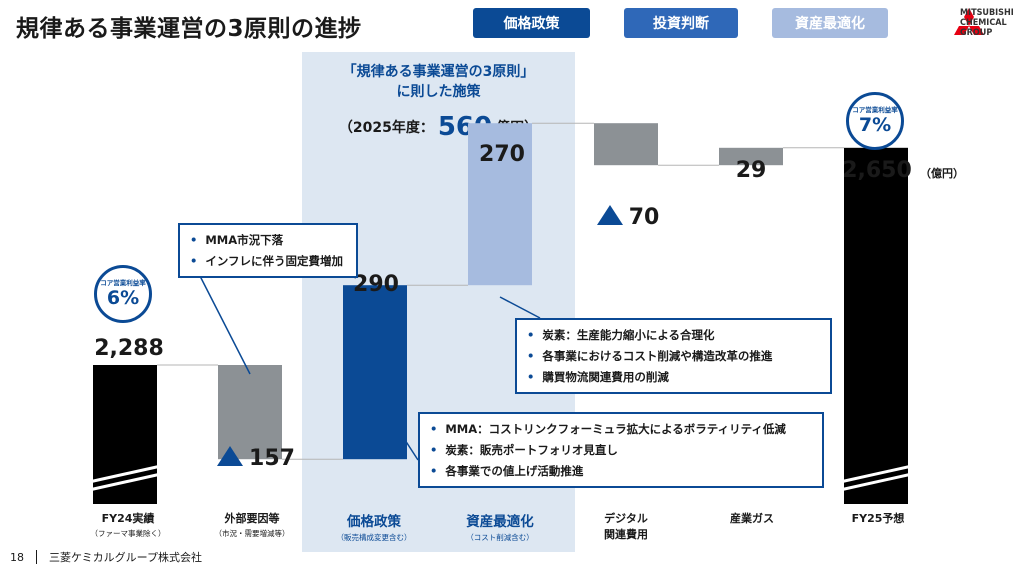 Image resolution: width=1024 pixels, height=568 pixels. What do you see at coordinates (877, 170) in the screenshot?
I see `value-label-fy25: 2,650` at bounding box center [877, 170].